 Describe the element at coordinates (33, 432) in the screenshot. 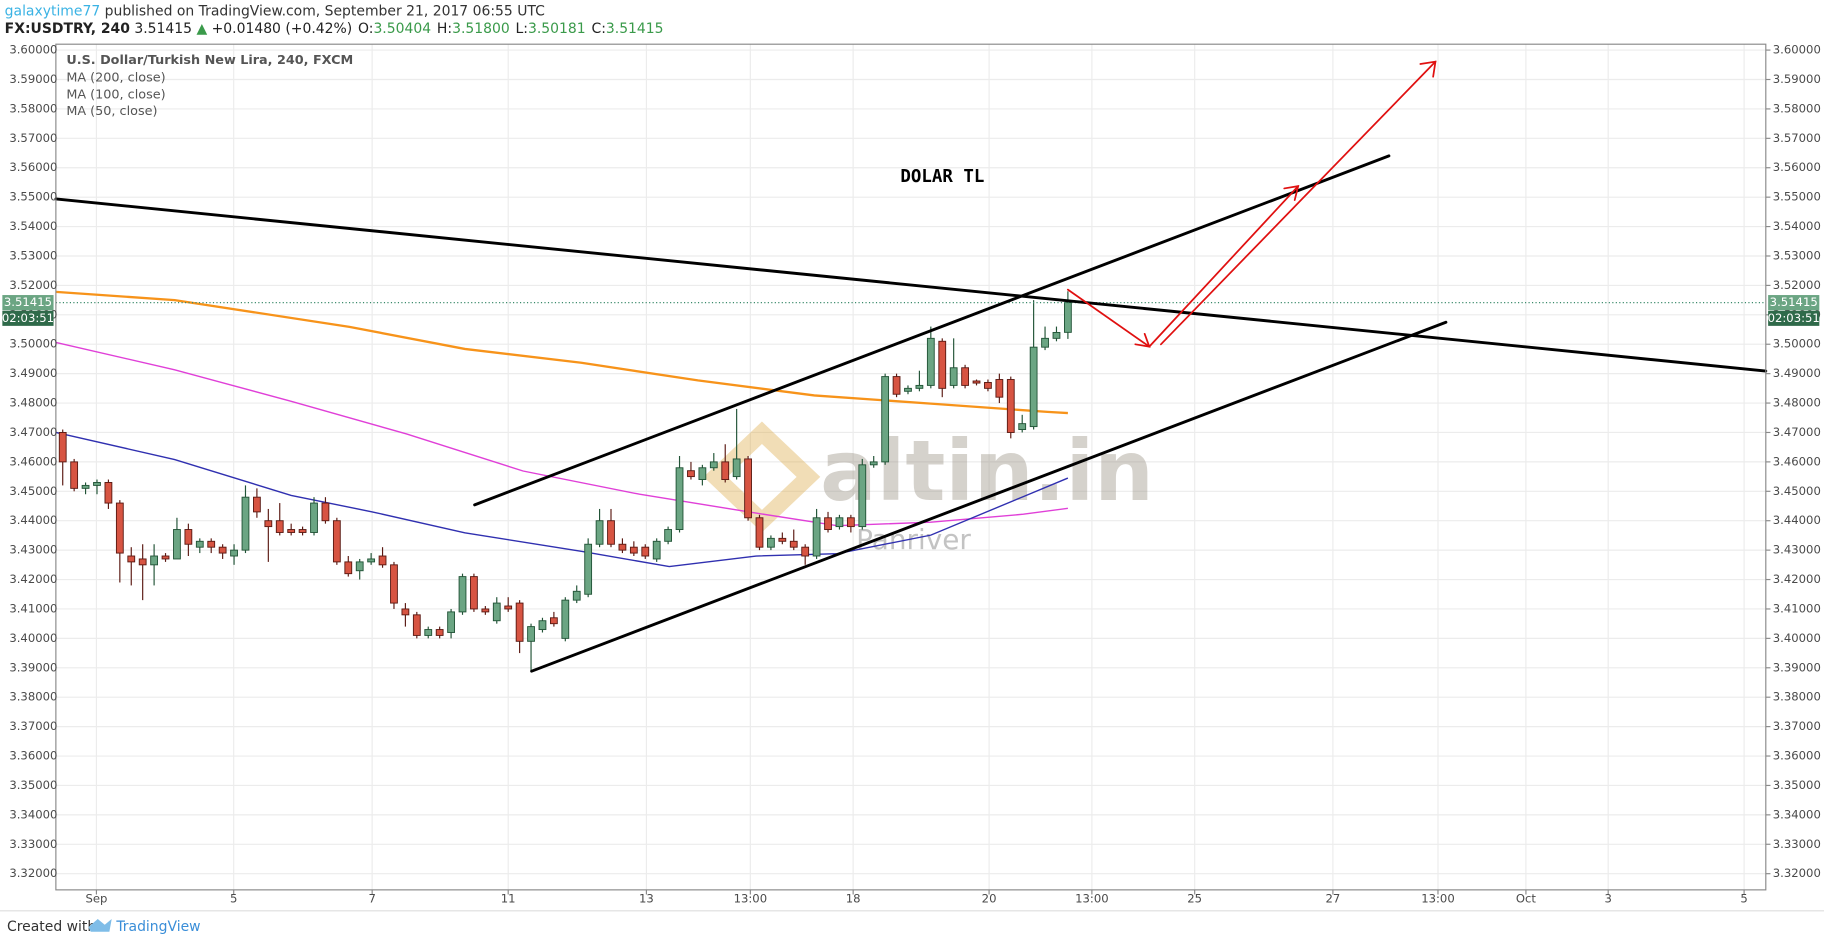

I see `y-tick-label: 3.47000` at that location.